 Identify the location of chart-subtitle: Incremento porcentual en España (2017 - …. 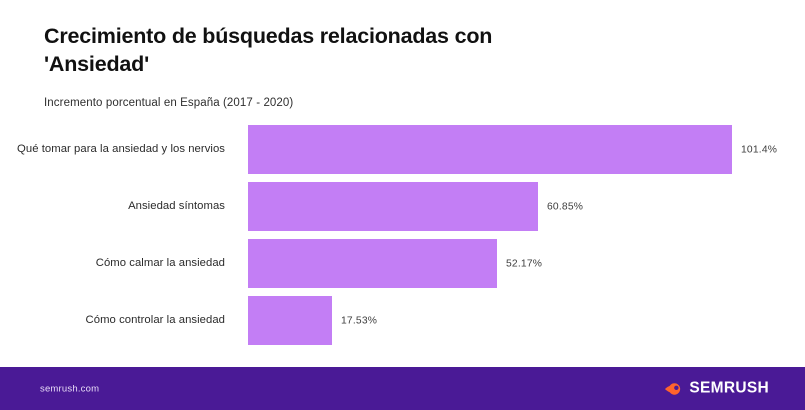
(169, 102).